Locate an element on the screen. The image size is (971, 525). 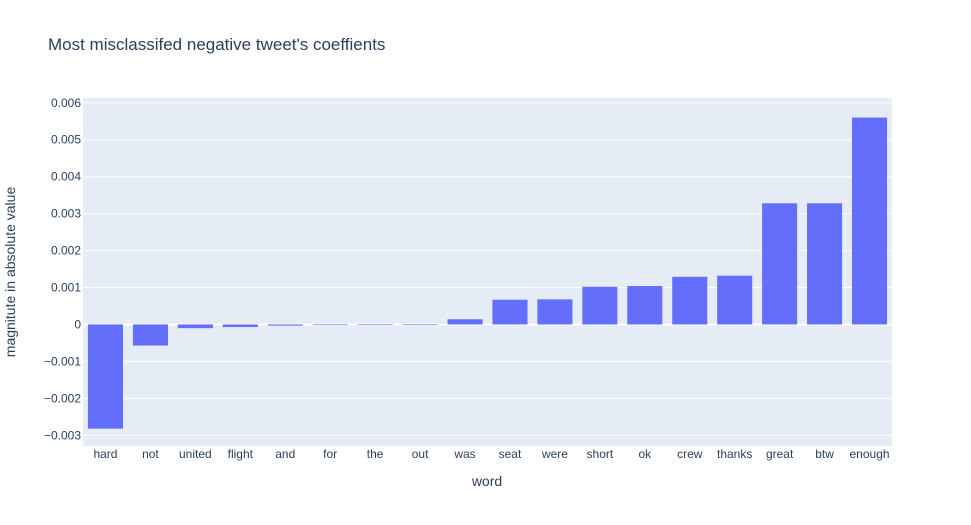
bar-ok is located at coordinates (645, 305).